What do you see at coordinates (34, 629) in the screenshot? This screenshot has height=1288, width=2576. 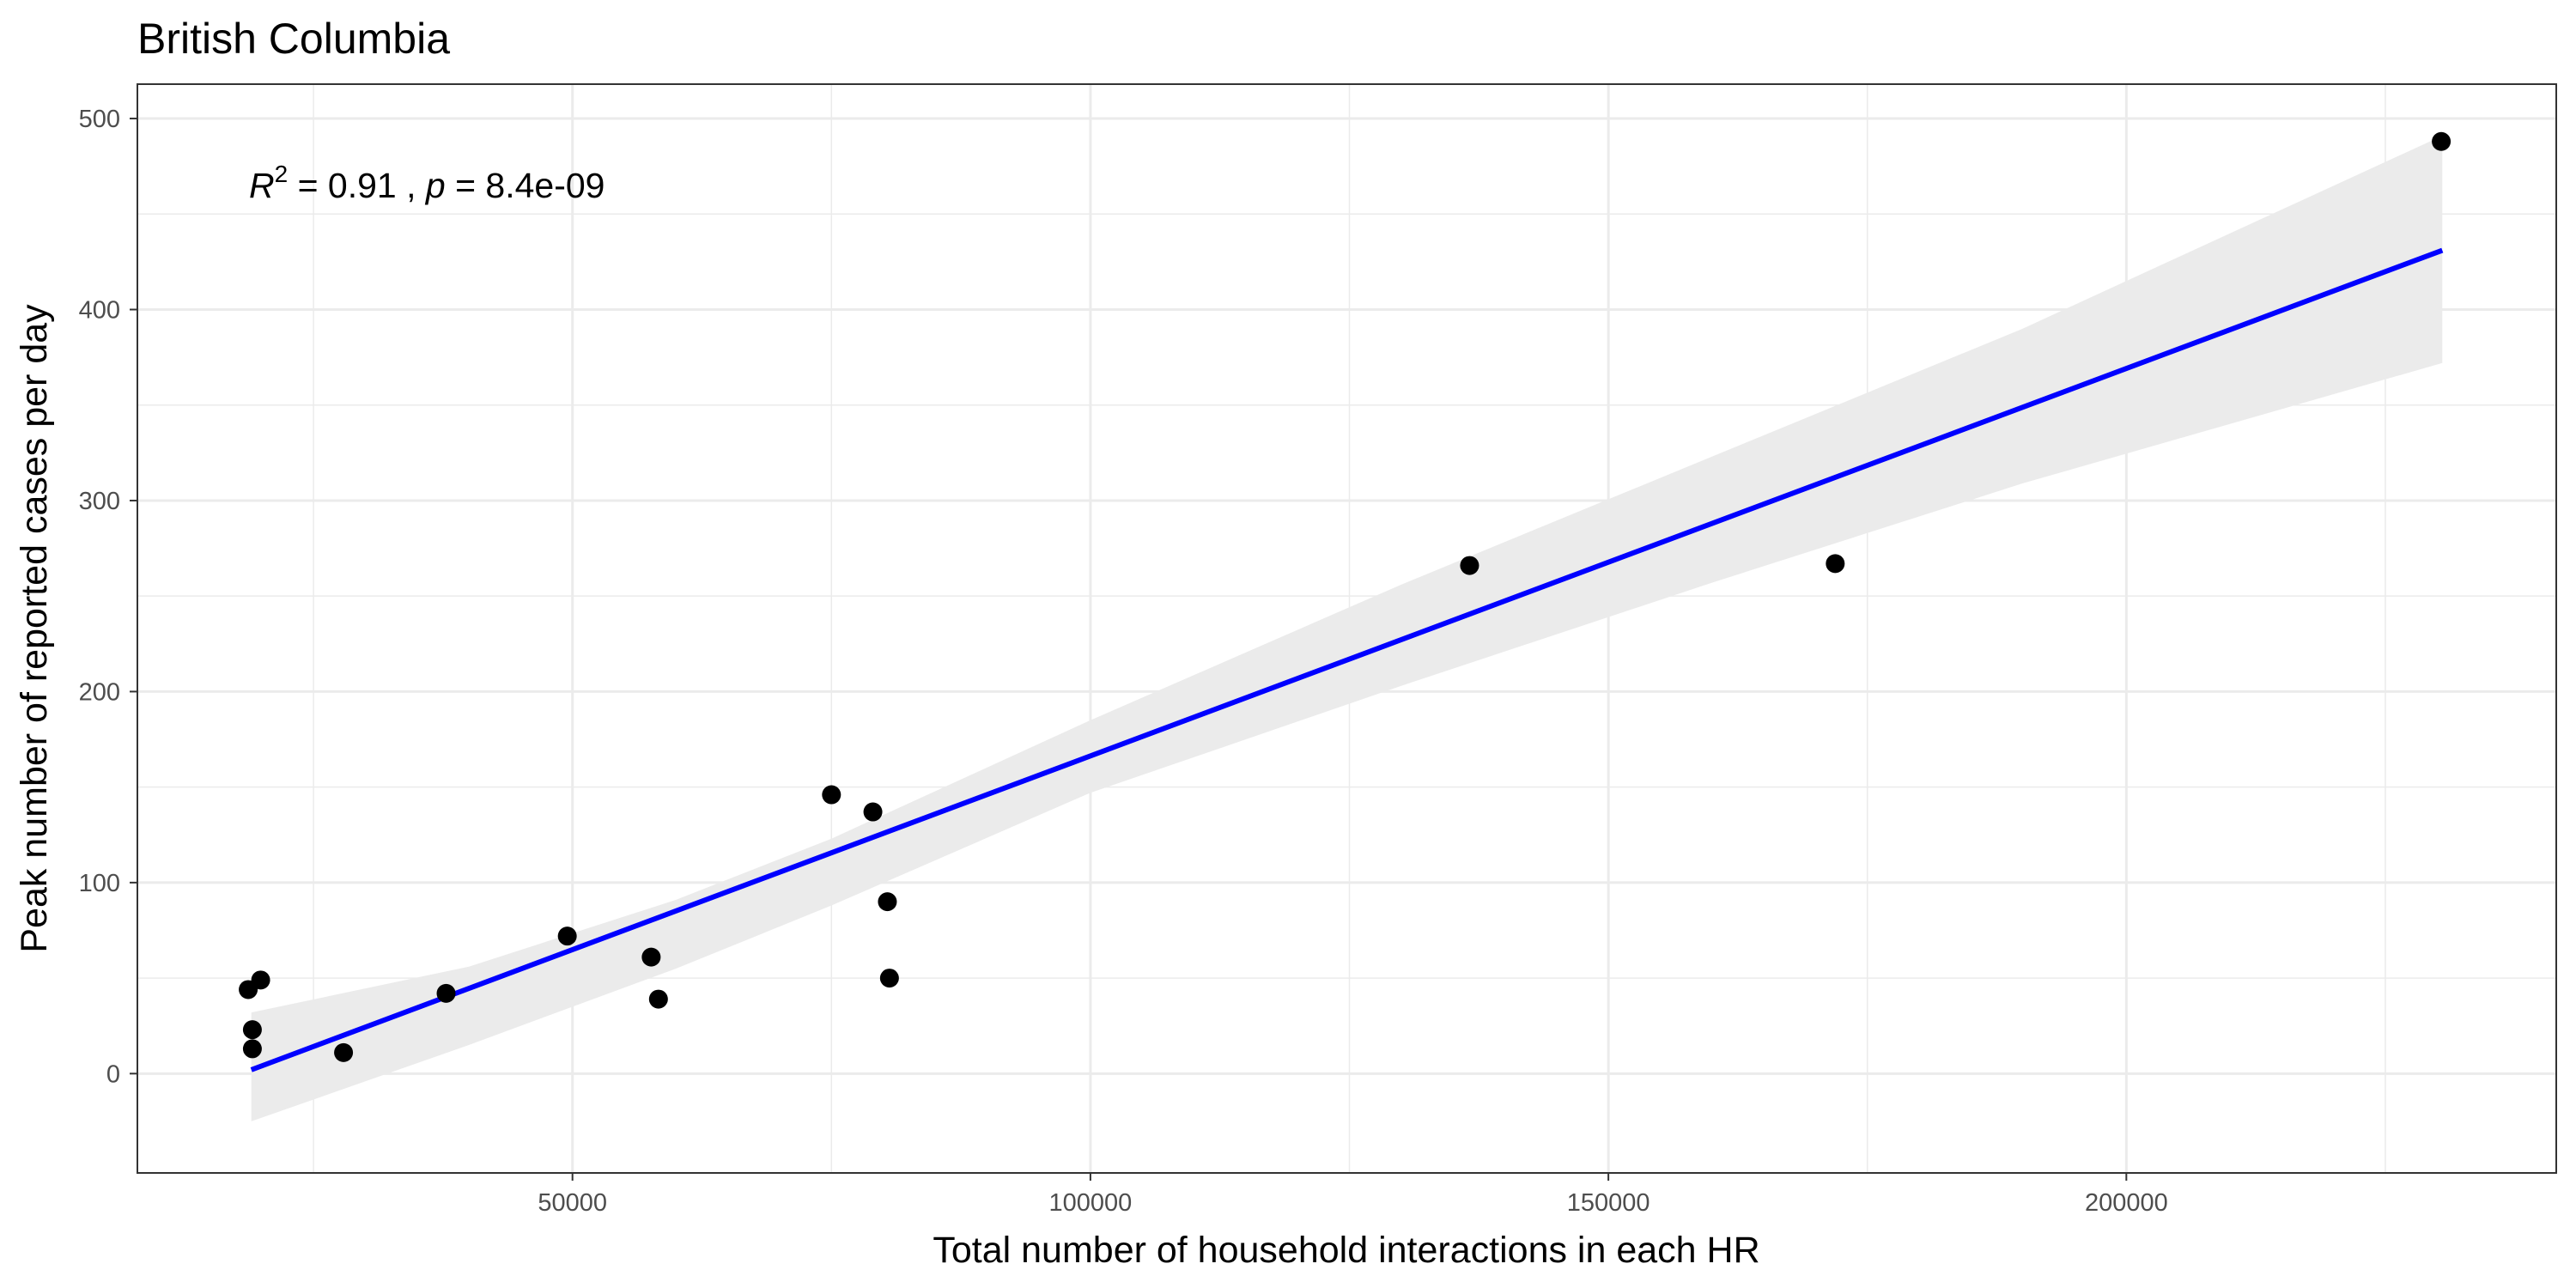 I see `y-axis-title: Peak number of reported cases per day` at bounding box center [34, 629].